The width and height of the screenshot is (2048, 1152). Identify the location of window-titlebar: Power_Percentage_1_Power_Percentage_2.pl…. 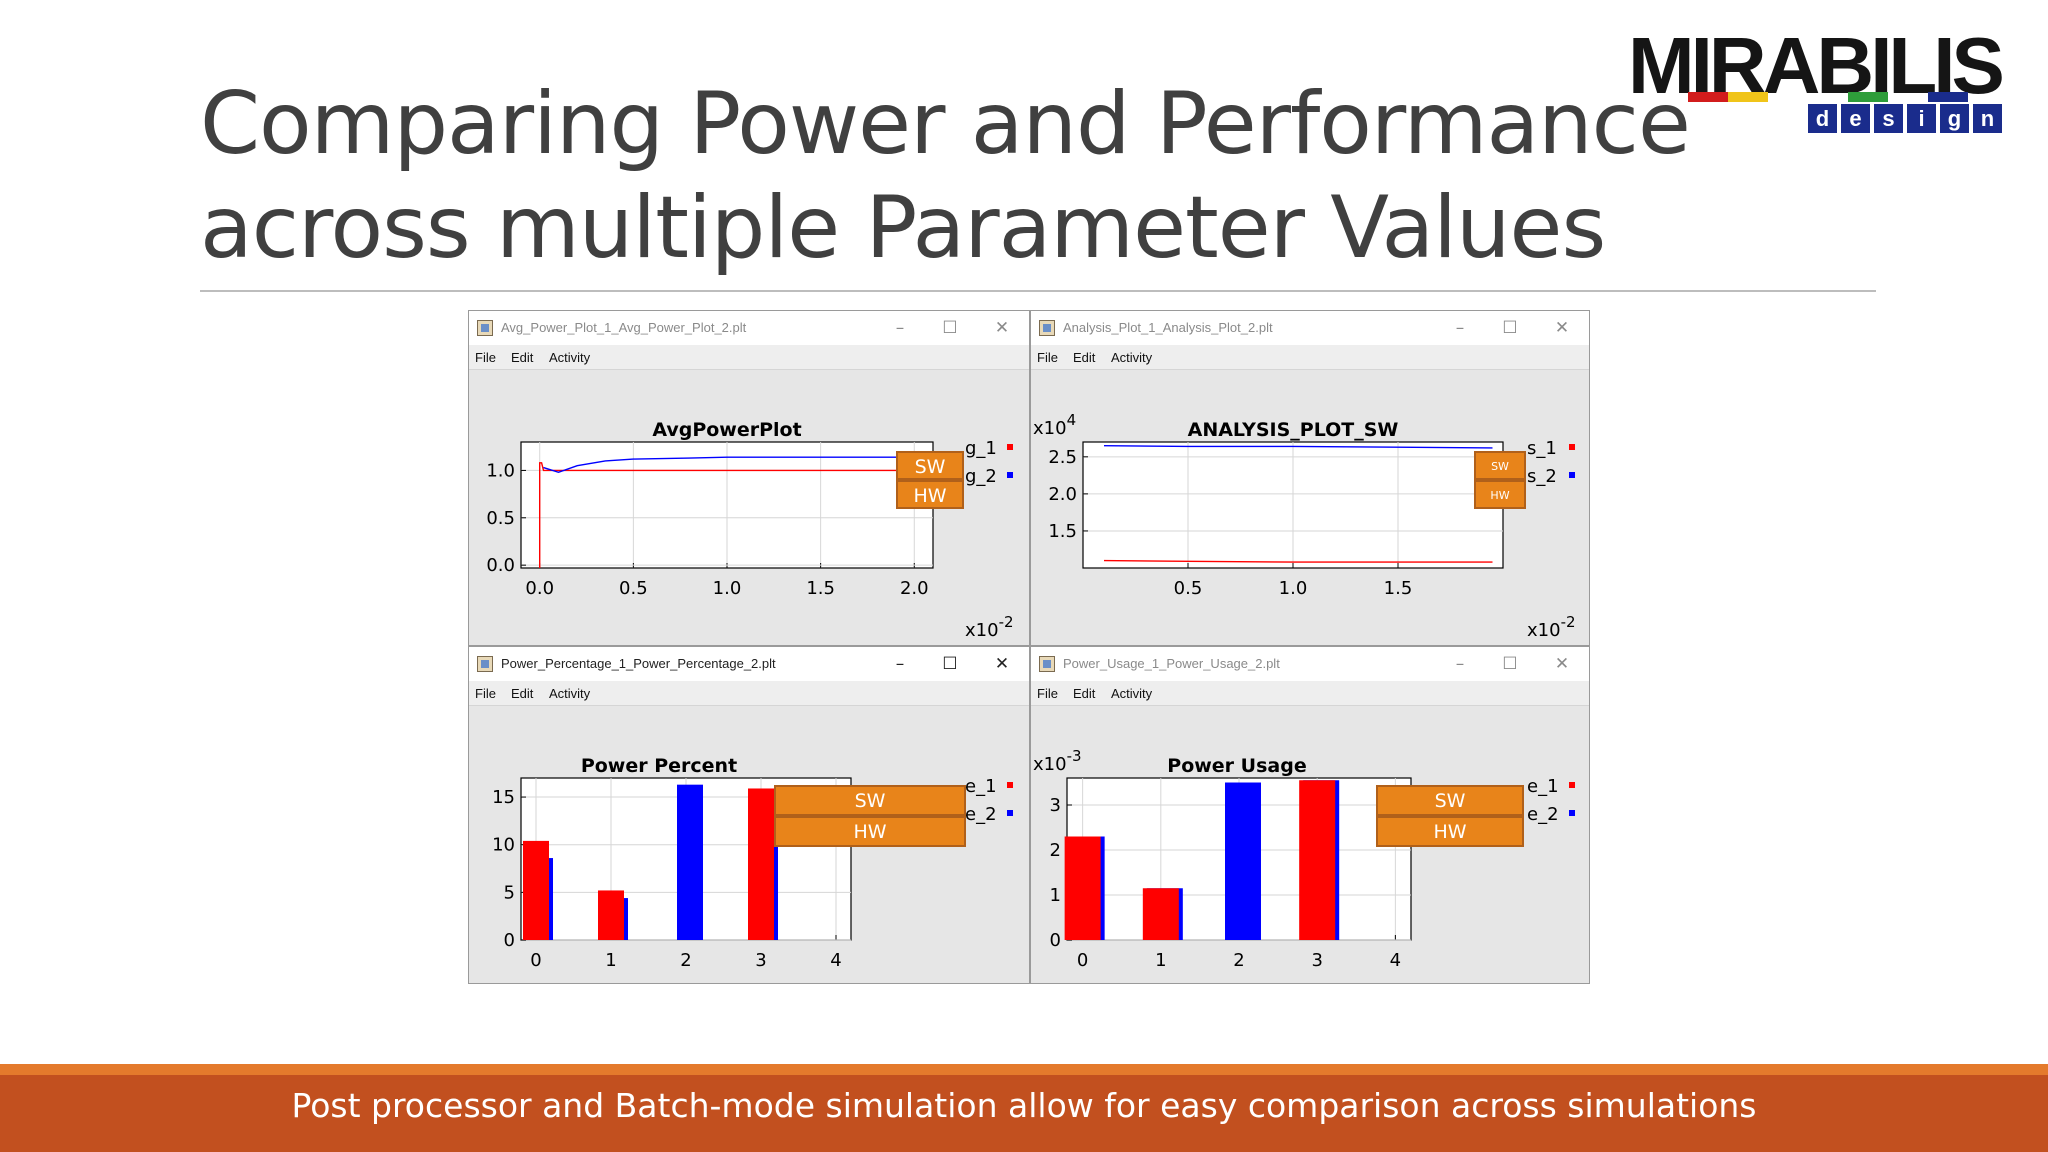
(749, 664).